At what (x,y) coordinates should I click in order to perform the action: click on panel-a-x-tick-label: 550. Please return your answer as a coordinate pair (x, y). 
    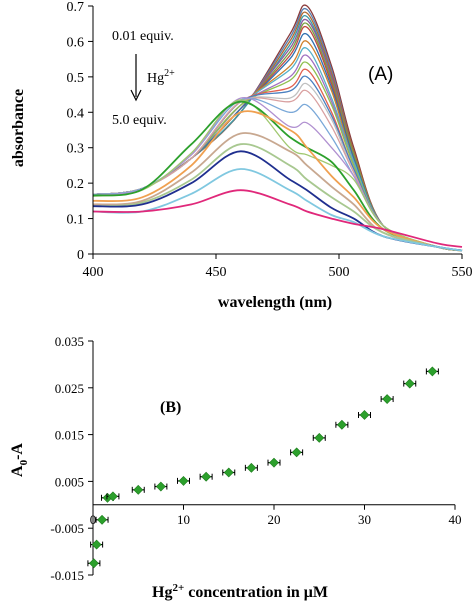
    Looking at the image, I should click on (462, 272).